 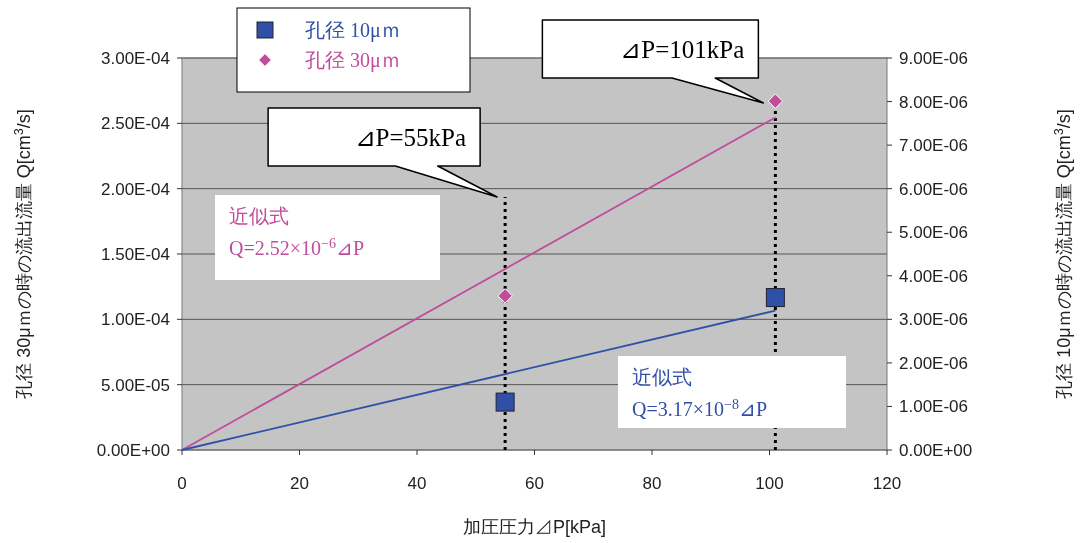 What do you see at coordinates (933, 102) in the screenshot?
I see `y2-tick-label: 8.00E-06` at bounding box center [933, 102].